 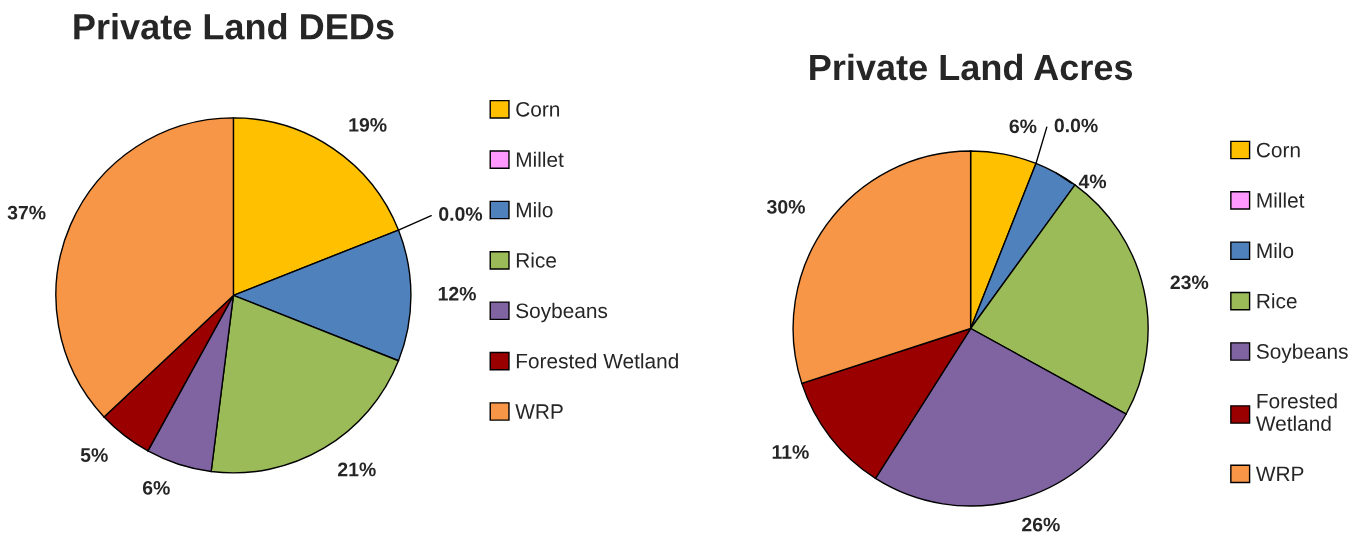 What do you see at coordinates (1041, 524) in the screenshot?
I see `data-label: 26%` at bounding box center [1041, 524].